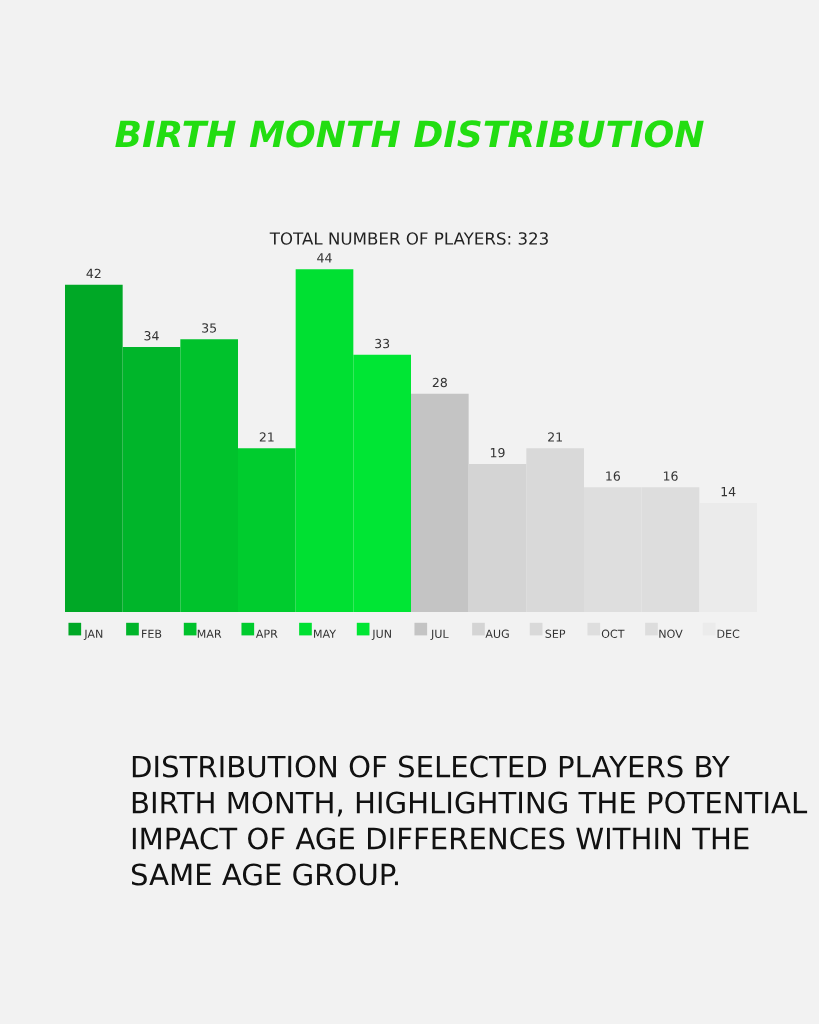 The image size is (819, 1024). Describe the element at coordinates (728, 492) in the screenshot. I see `data-label: 14` at that location.